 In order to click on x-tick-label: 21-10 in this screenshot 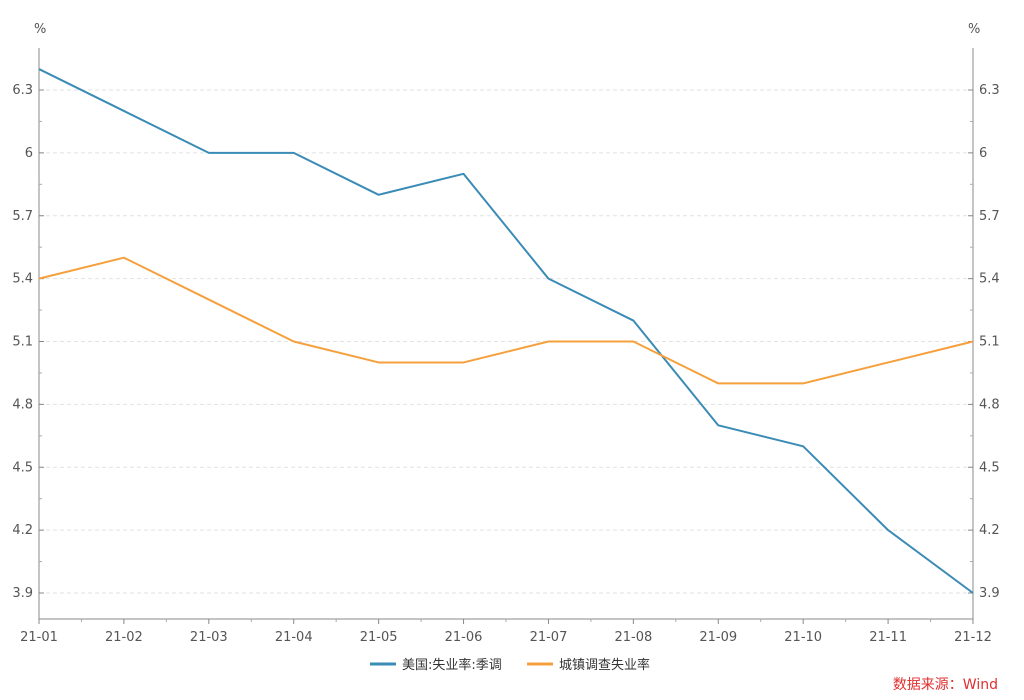, I will do `click(803, 637)`.